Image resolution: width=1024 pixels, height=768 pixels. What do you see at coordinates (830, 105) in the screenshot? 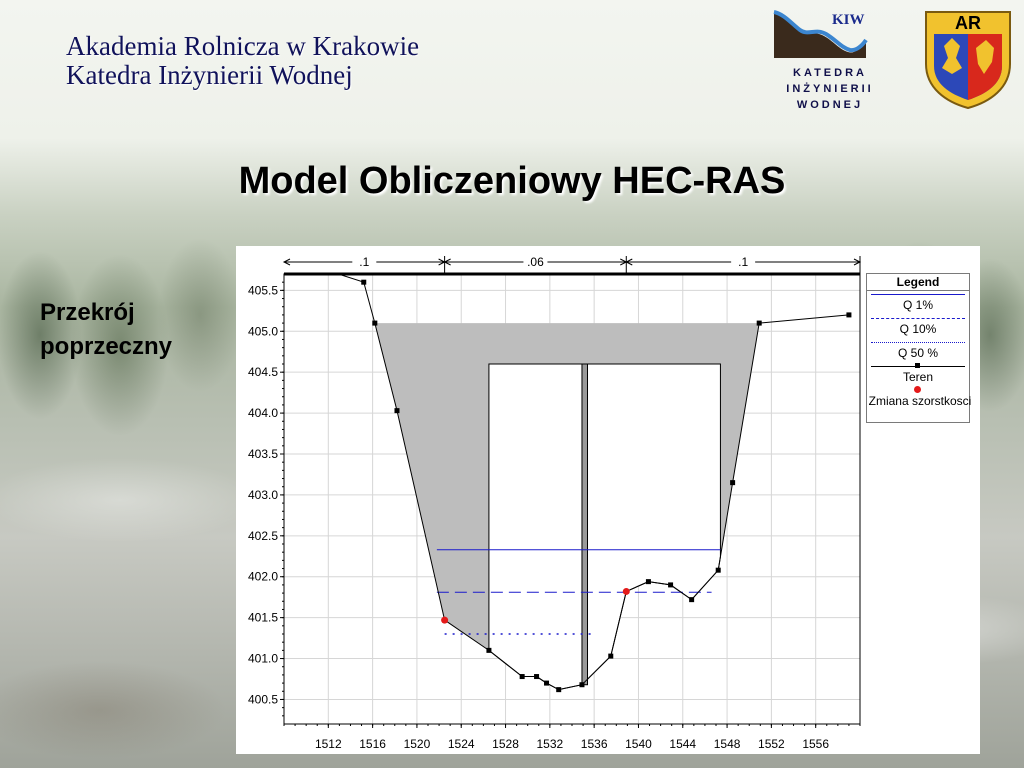
I see `kiw-line3: WODNEJ` at bounding box center [830, 105].